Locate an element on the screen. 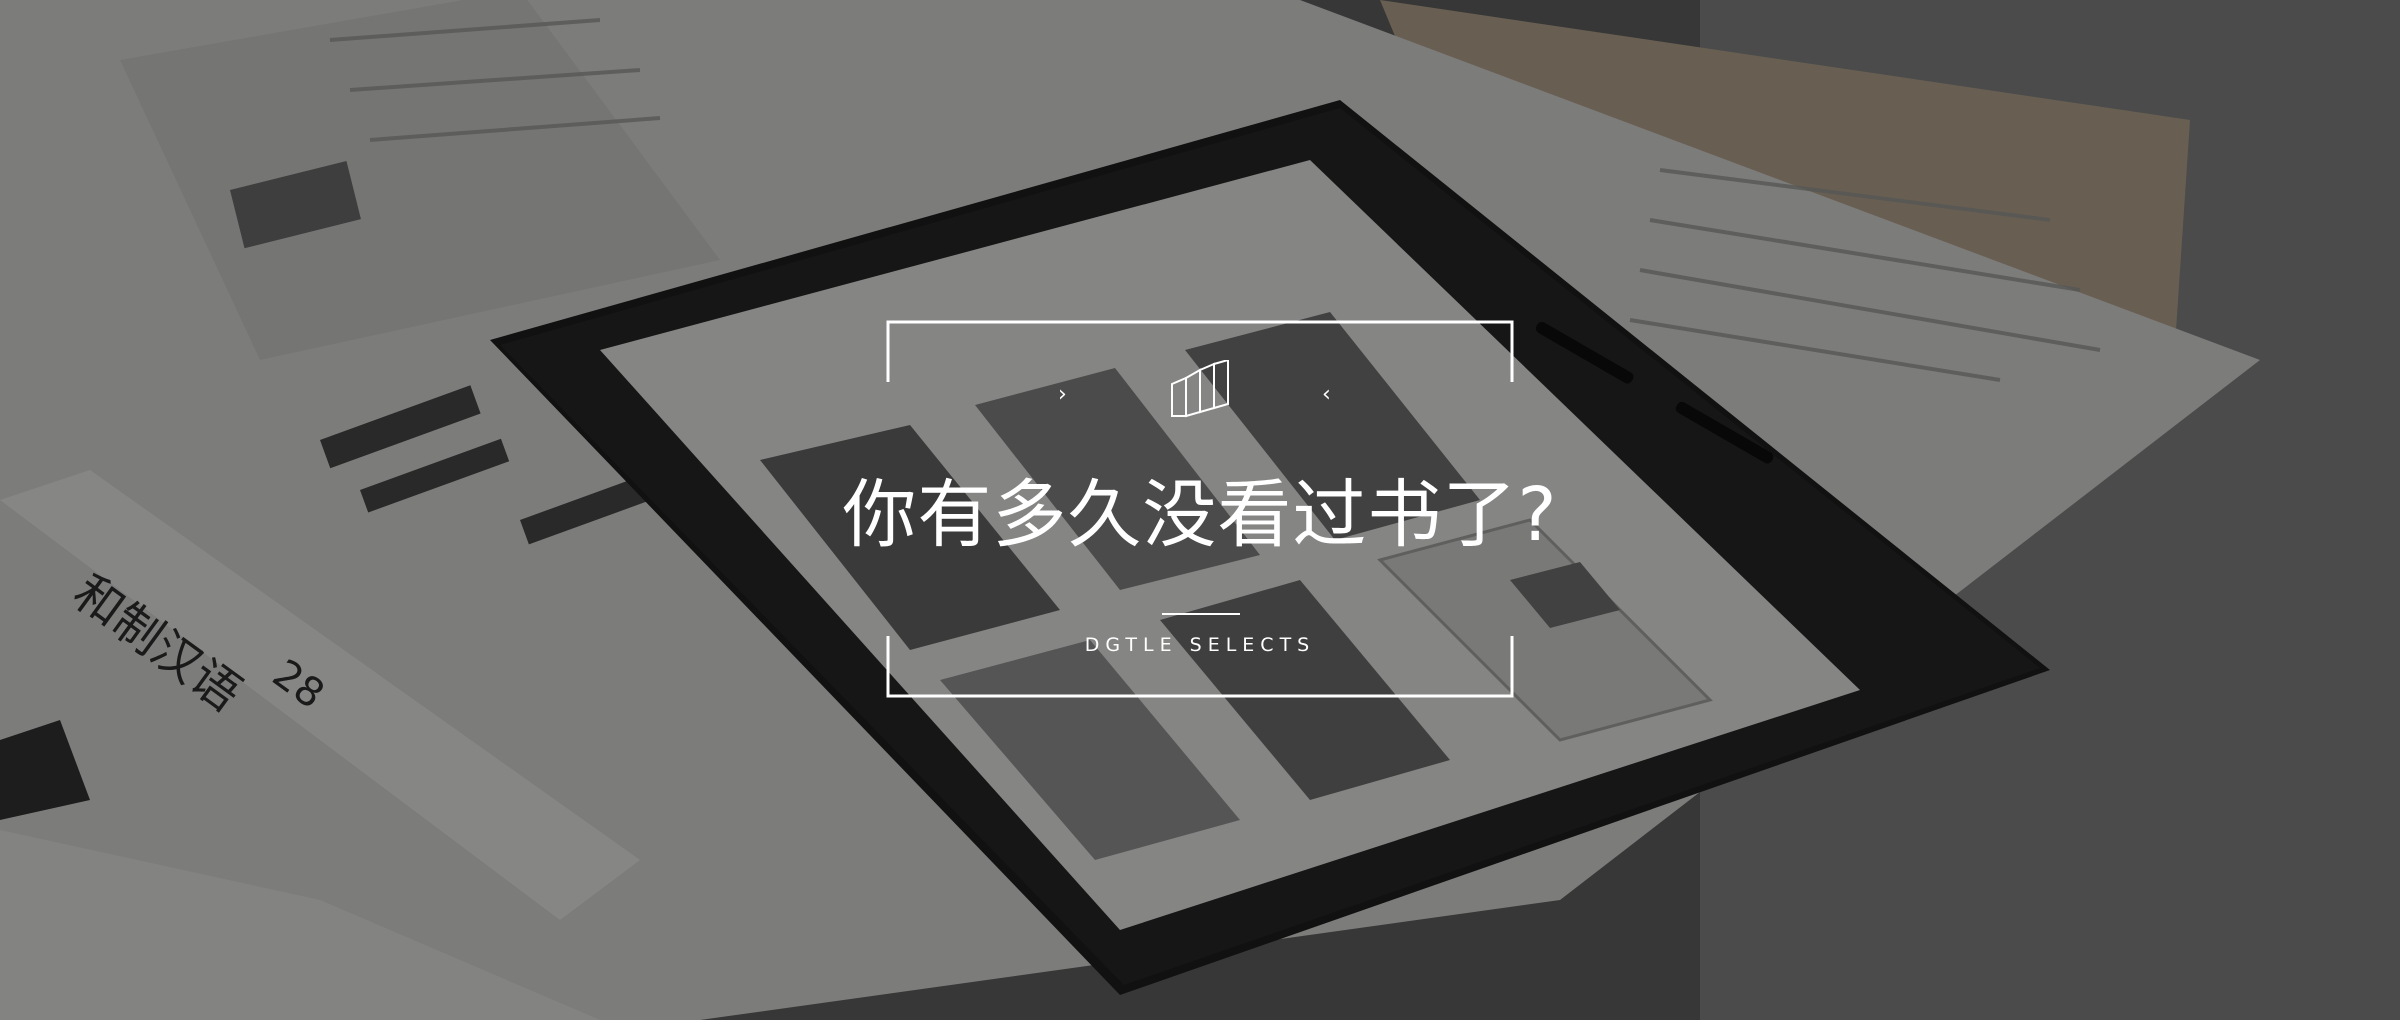 The height and width of the screenshot is (1020, 2400). title-frame is located at coordinates (1200, 509).